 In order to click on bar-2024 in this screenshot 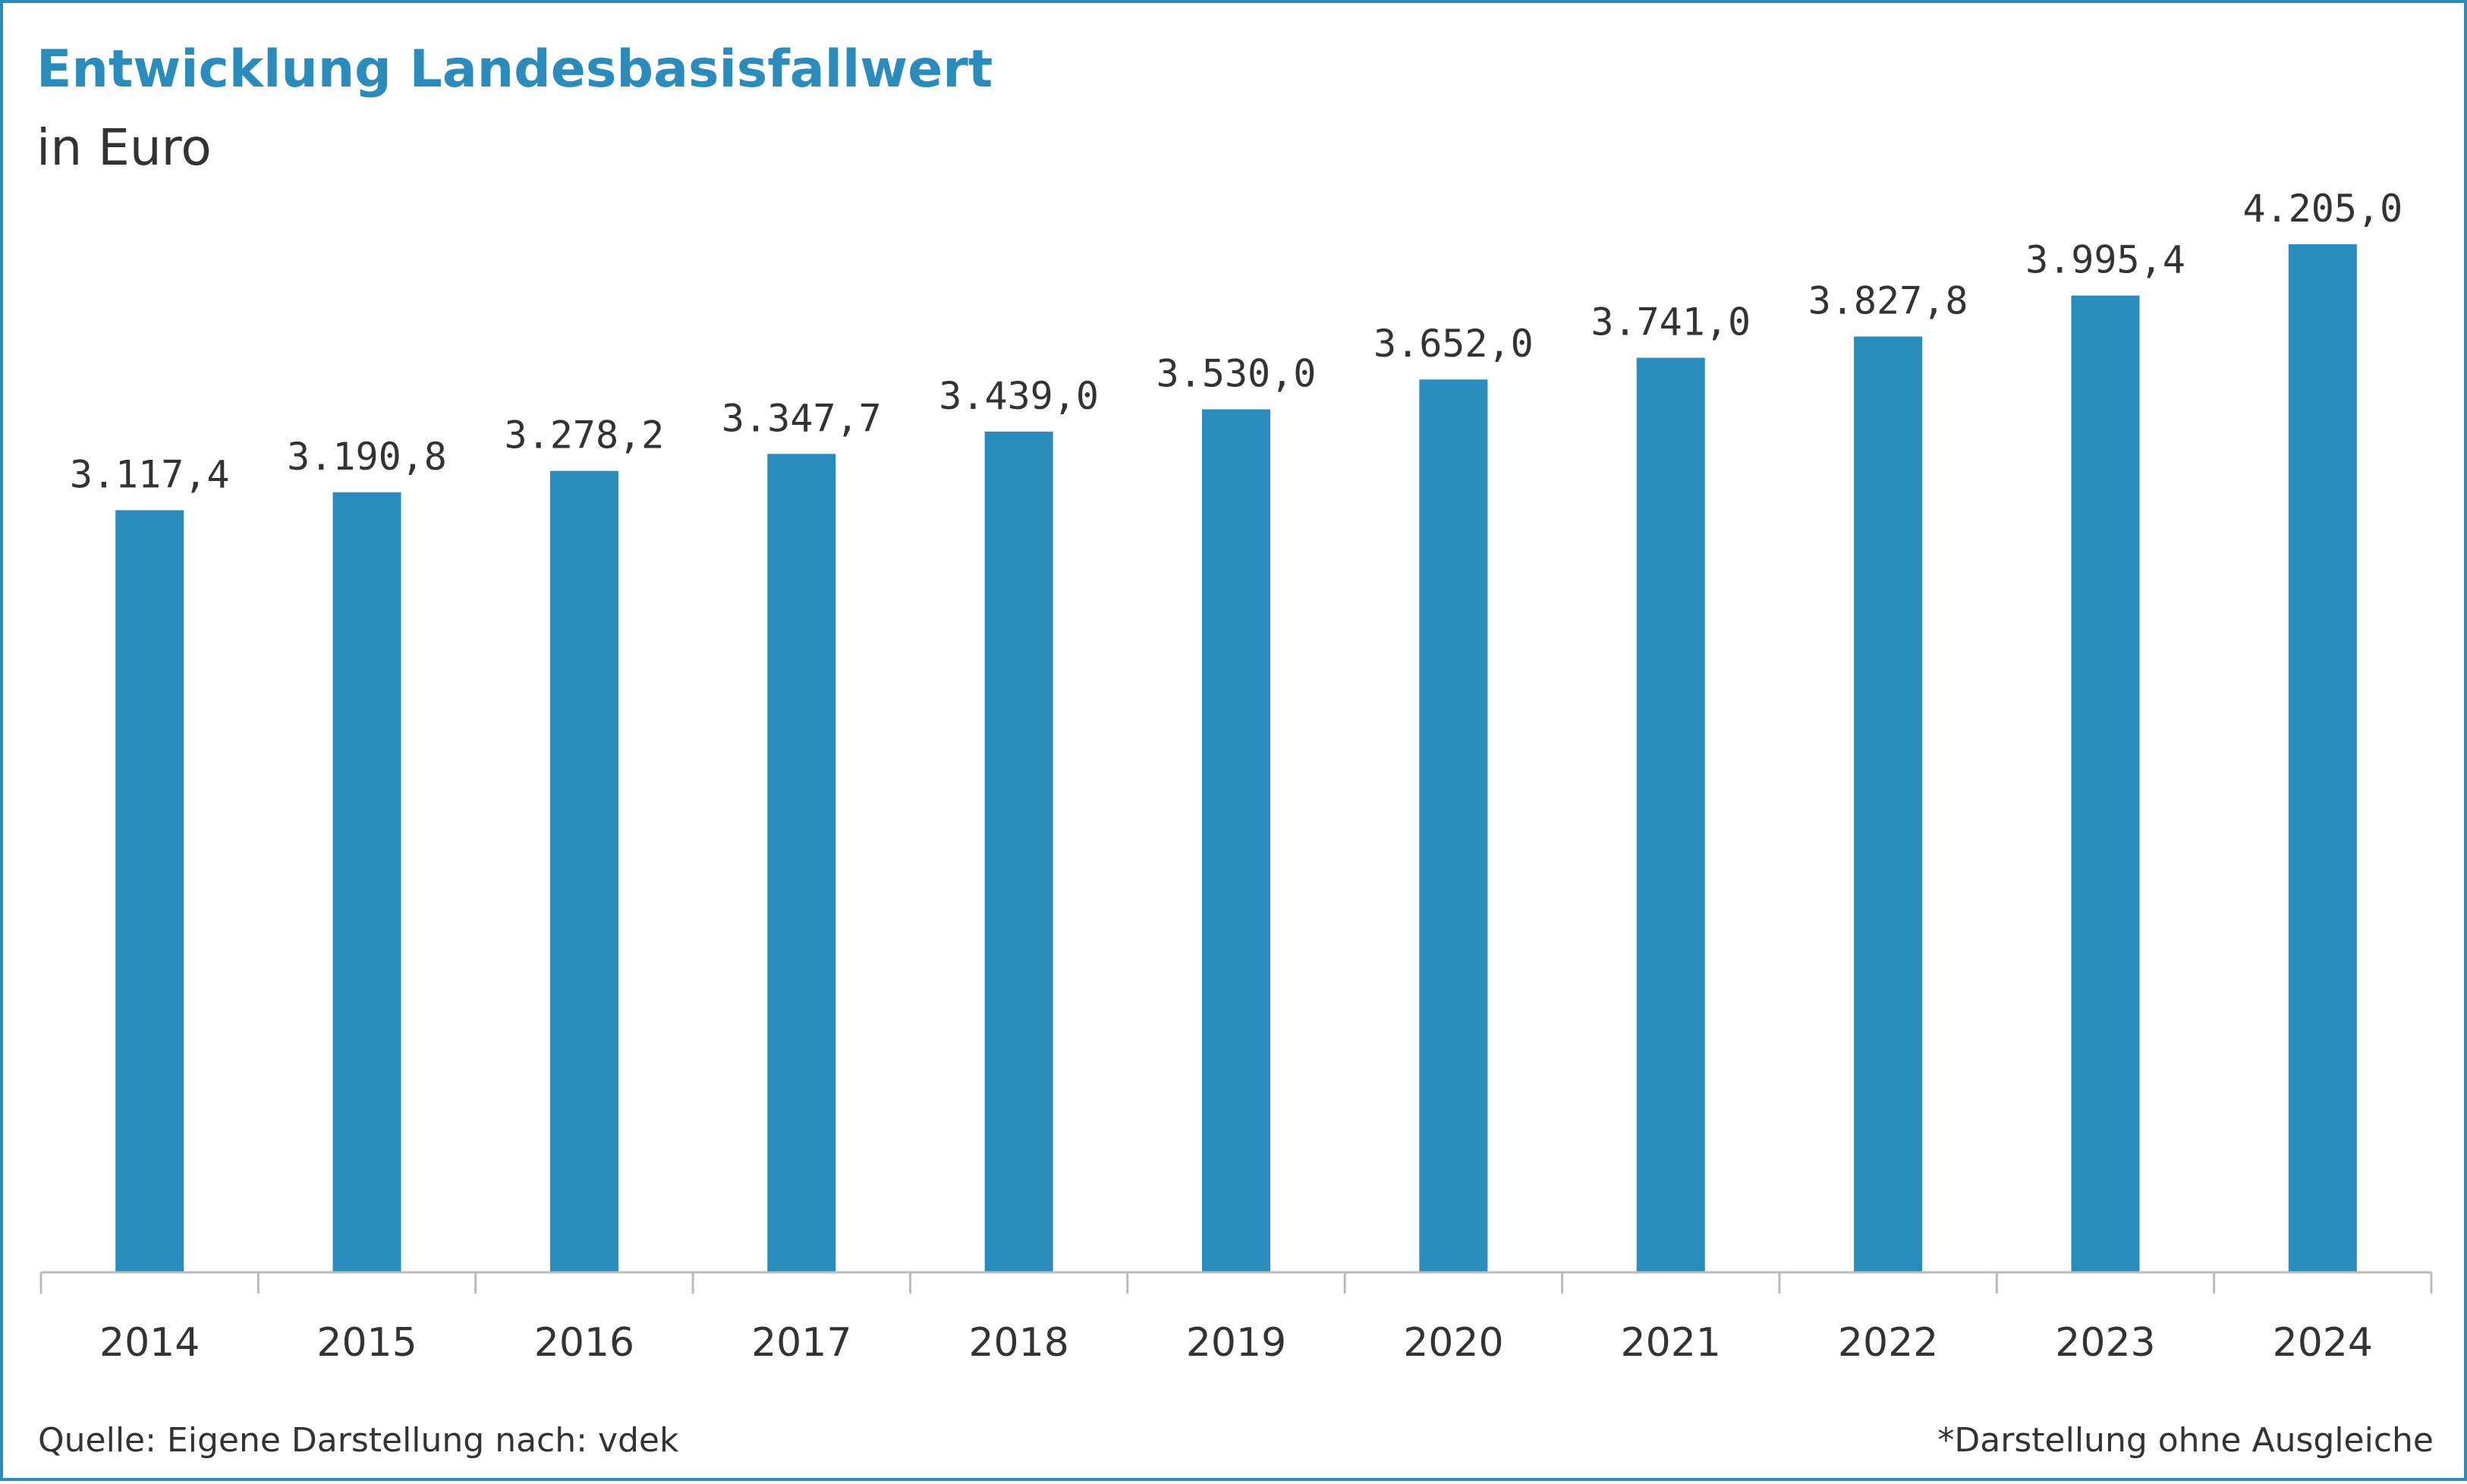, I will do `click(2322, 758)`.